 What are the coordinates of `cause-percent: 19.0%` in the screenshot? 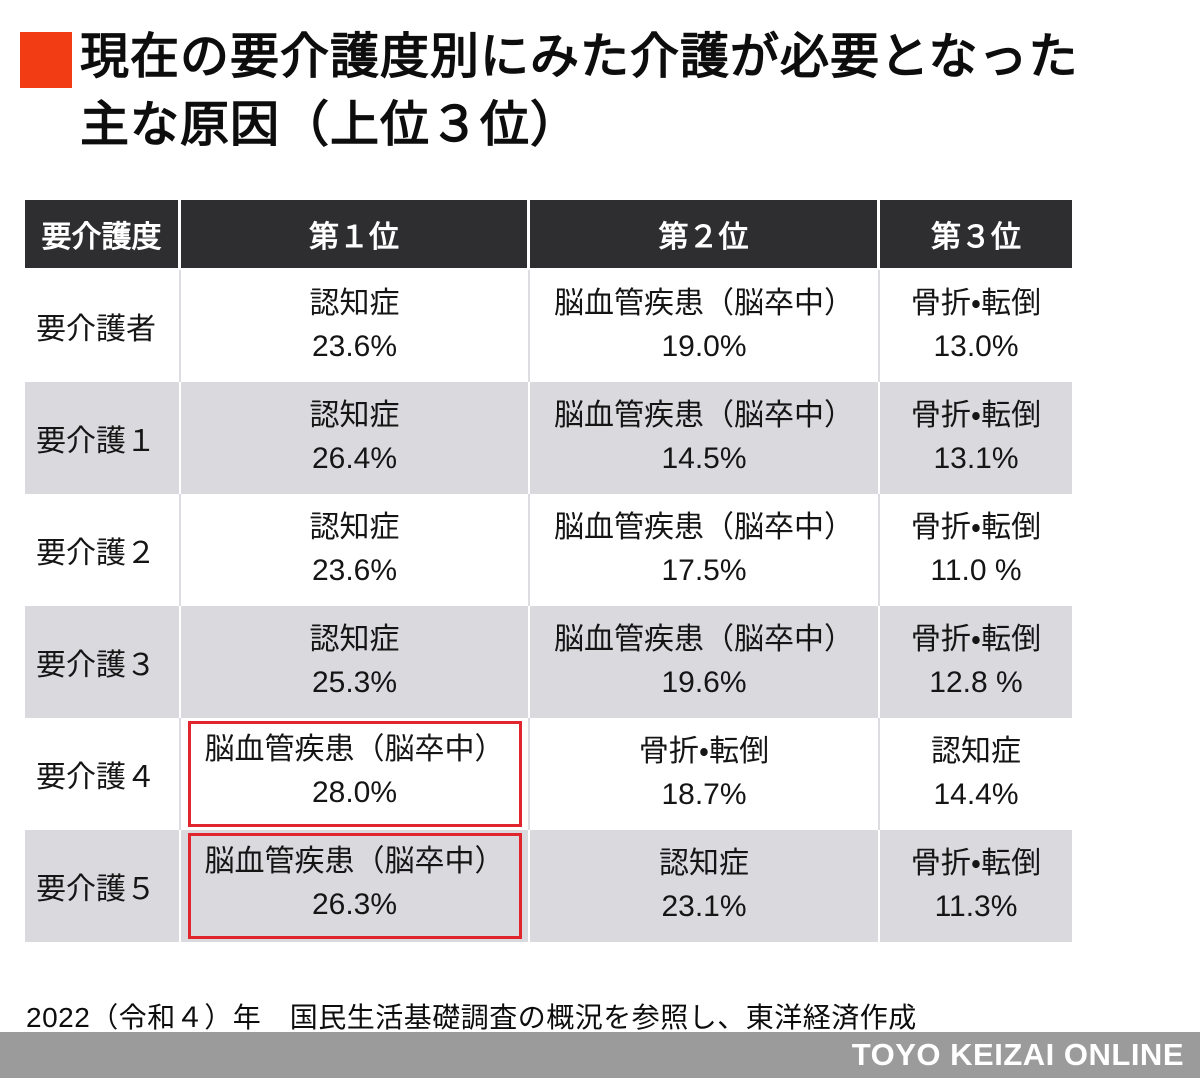 It's located at (704, 346).